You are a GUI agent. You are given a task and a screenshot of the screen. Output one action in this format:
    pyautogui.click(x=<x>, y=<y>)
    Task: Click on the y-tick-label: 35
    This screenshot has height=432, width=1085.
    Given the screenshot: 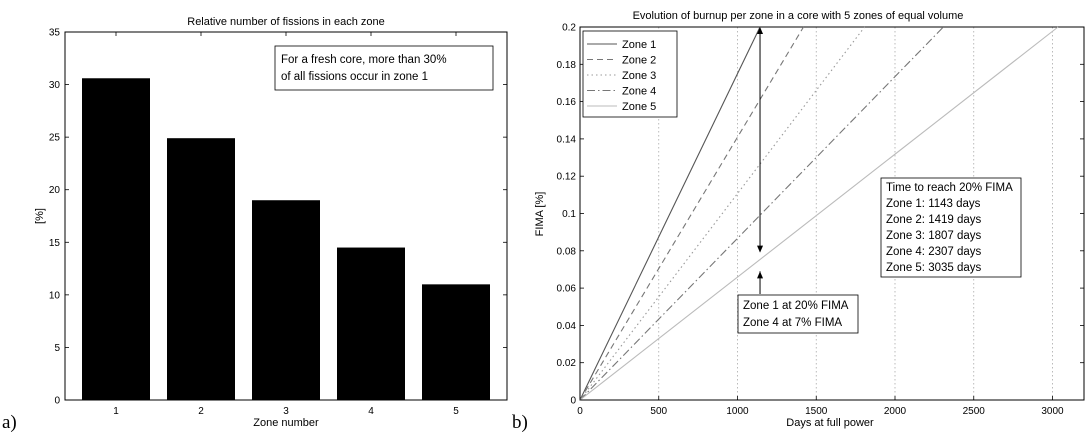 What is the action you would take?
    pyautogui.click(x=55, y=33)
    